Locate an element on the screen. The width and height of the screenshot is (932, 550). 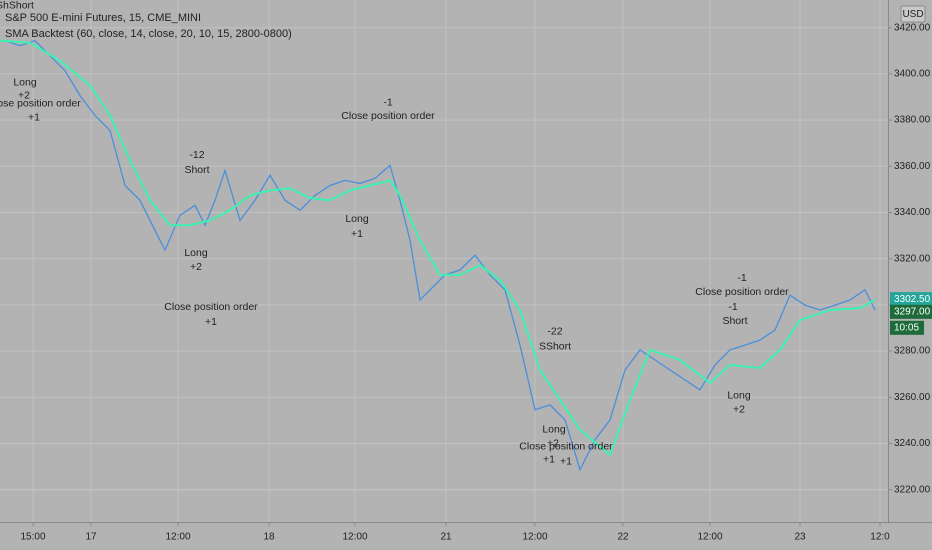
chart-title: S&P 500 E-mini Futures, 15, CME_MINI is located at coordinates (103, 18).